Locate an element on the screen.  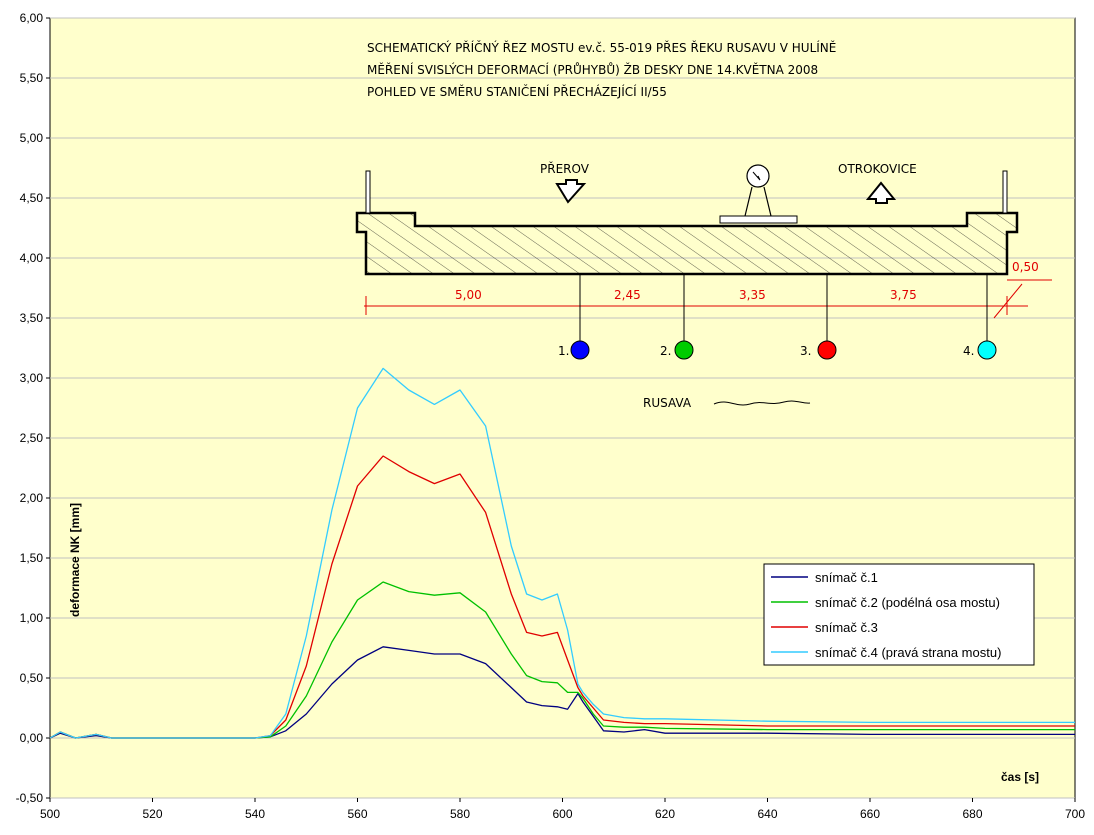
y-tick-label: 3,00 is located at coordinates (32, 378).